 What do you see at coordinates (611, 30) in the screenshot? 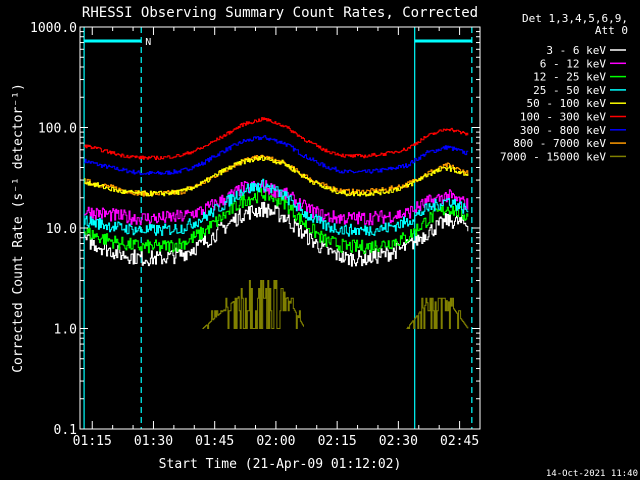
I see `legend-header: Att 0` at bounding box center [611, 30].